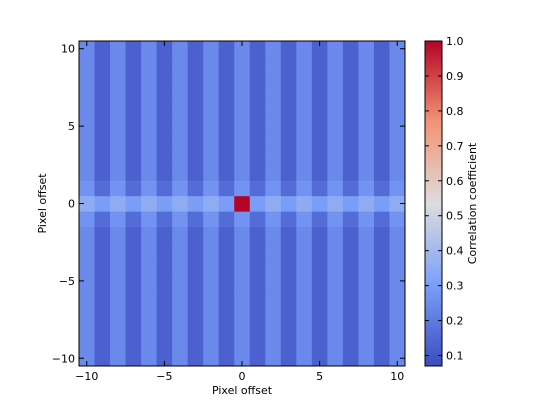  What do you see at coordinates (455, 321) in the screenshot?
I see `colorbar-tick-label: 0.2` at bounding box center [455, 321].